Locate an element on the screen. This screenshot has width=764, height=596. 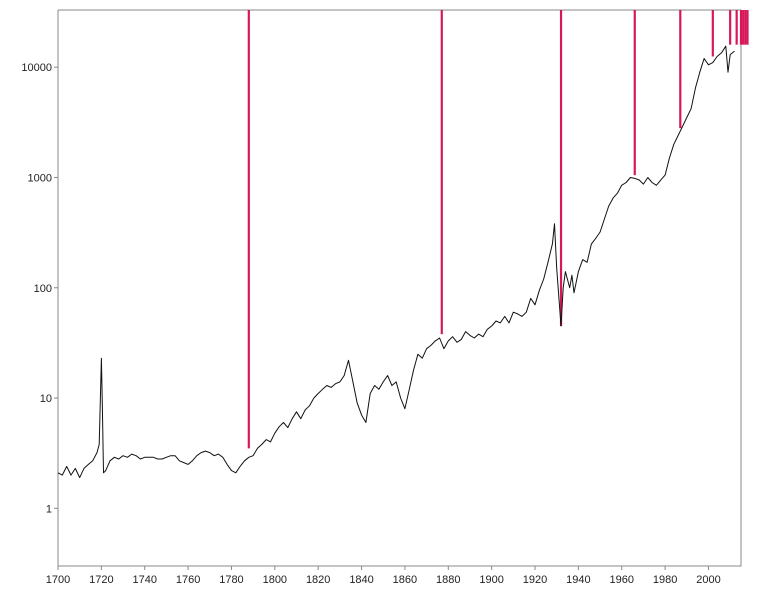
x-tick-label: 1980 is located at coordinates (665, 580).